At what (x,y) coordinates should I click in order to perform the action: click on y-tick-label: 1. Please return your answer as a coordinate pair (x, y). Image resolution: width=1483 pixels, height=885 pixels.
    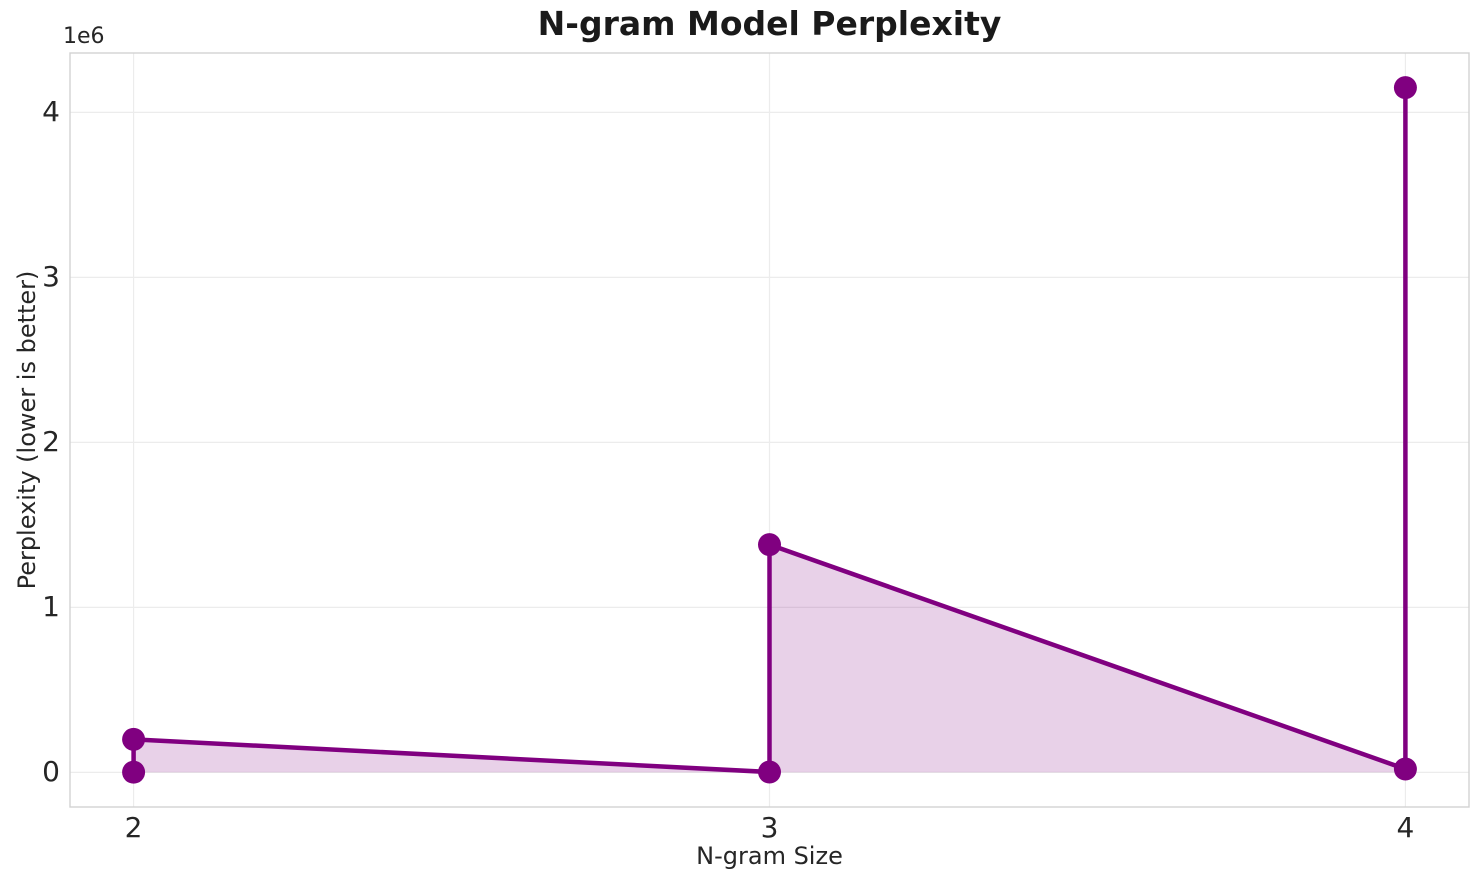
    Looking at the image, I should click on (51, 607).